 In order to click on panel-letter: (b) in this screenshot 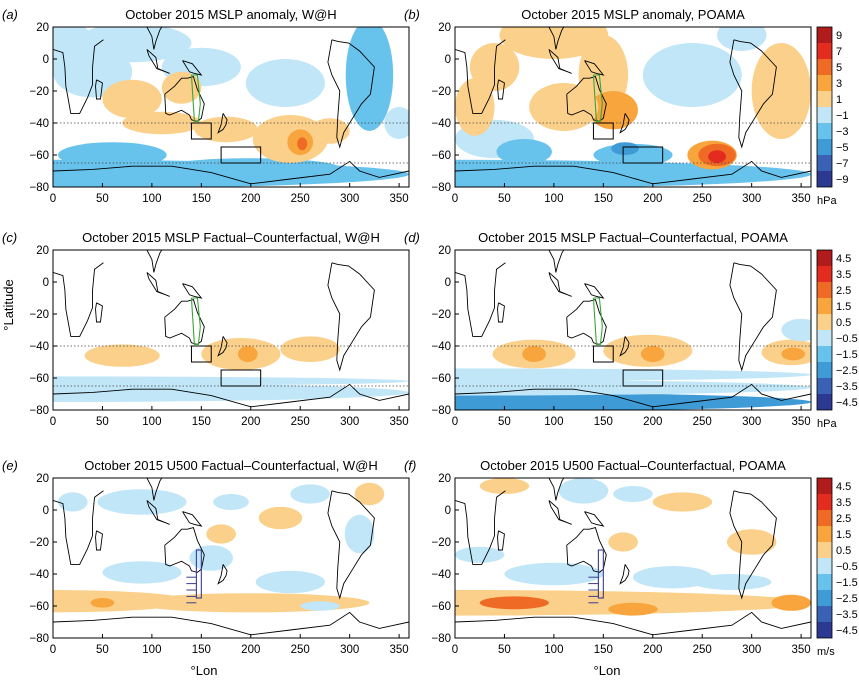, I will do `click(412, 14)`.